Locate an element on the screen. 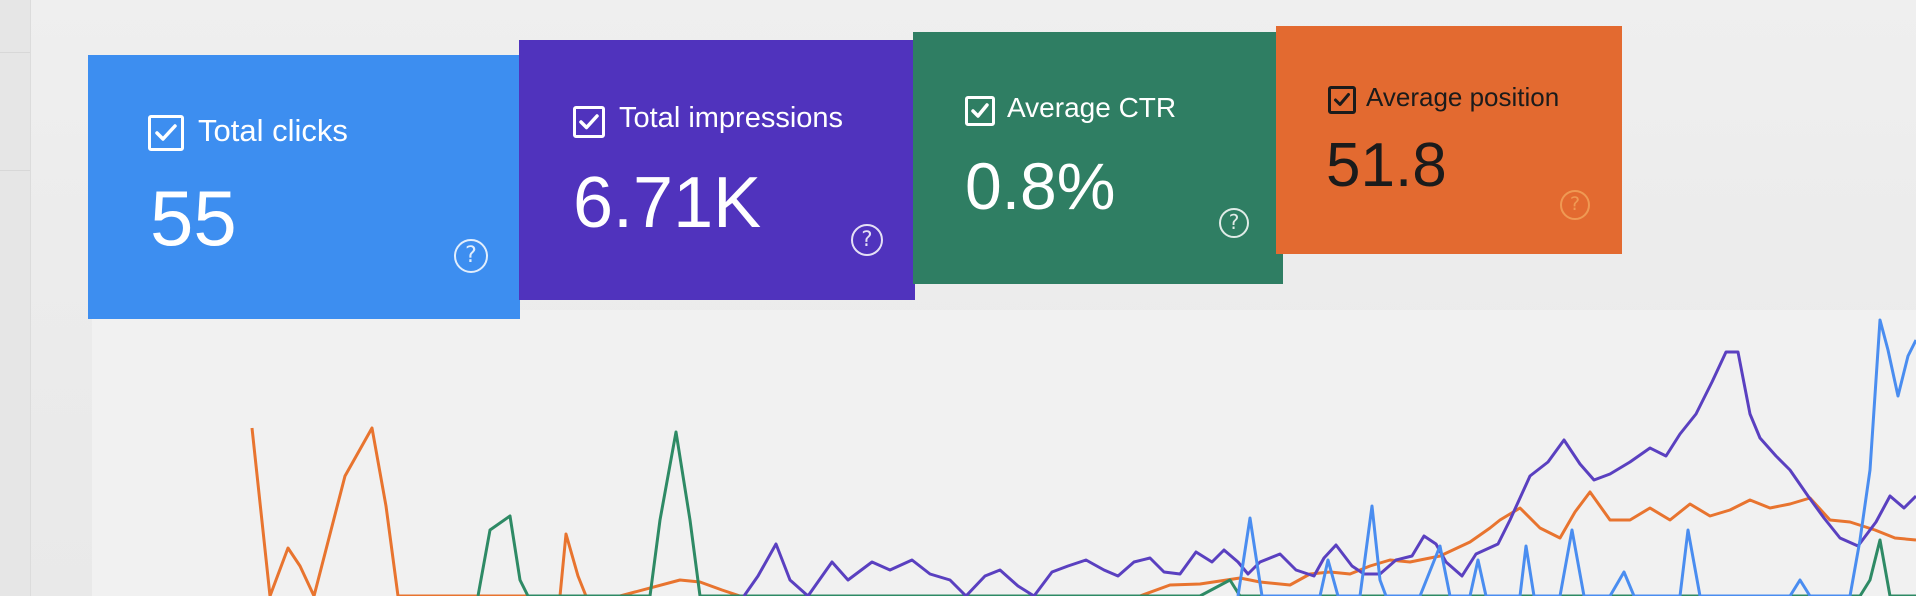 The height and width of the screenshot is (596, 1916). metric-label: Average position is located at coordinates (1463, 97).